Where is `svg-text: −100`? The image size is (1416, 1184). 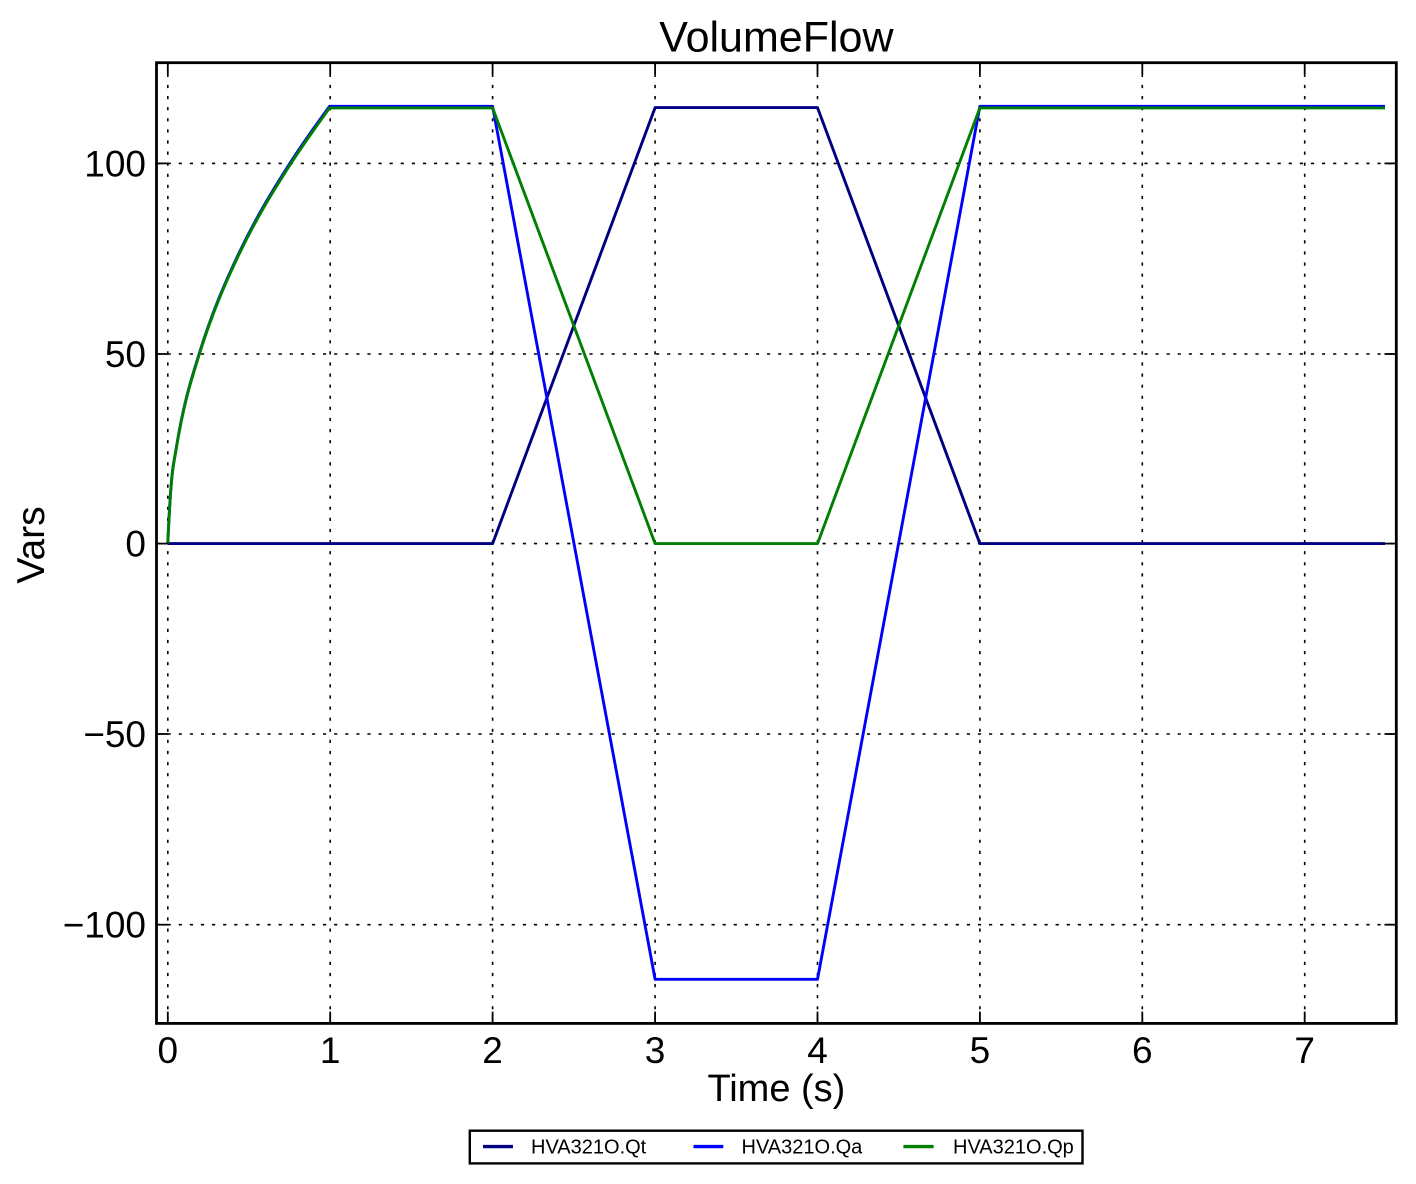
svg-text: −100 is located at coordinates (104, 925).